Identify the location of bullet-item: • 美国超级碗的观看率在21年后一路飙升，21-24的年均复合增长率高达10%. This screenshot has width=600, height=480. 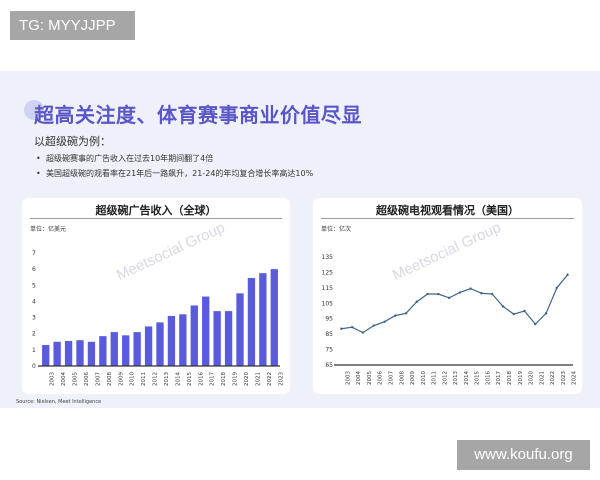
(175, 173).